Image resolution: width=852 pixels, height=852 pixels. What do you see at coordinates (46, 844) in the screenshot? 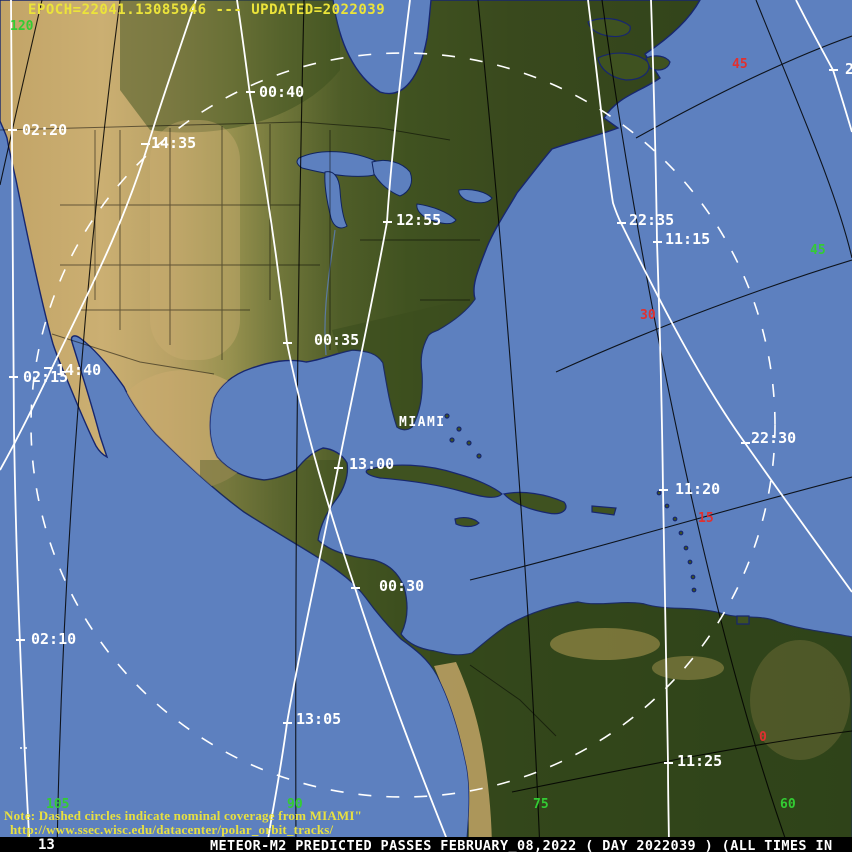
I see `frame-index: 13` at bounding box center [46, 844].